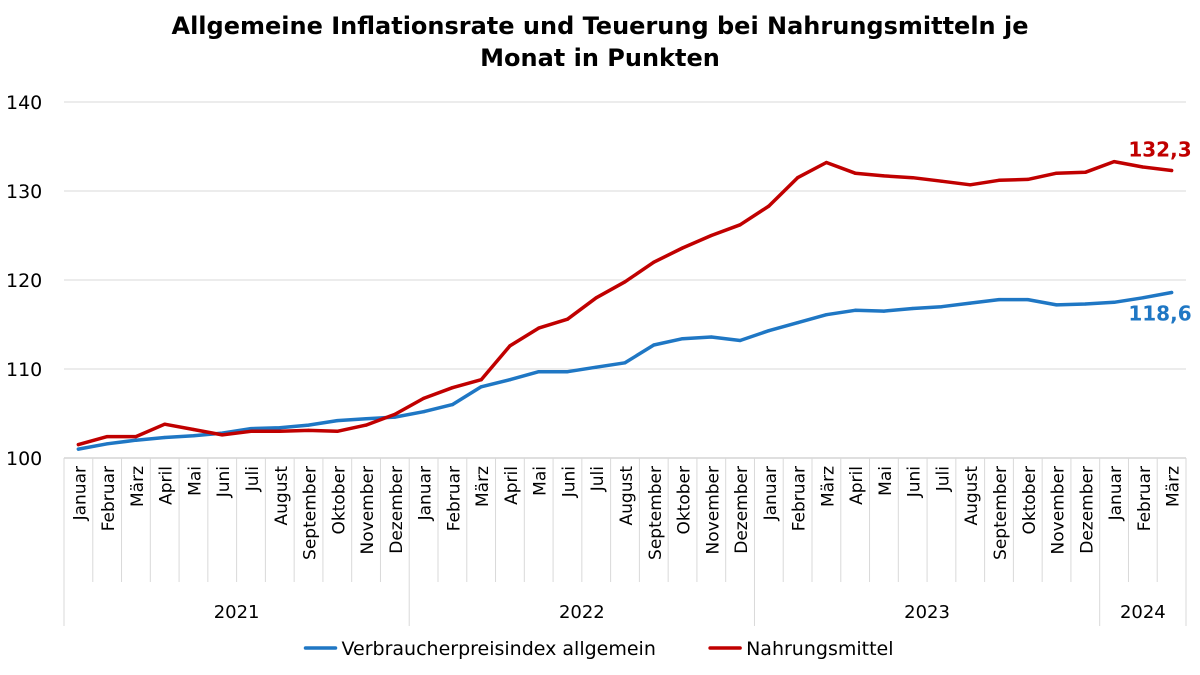 The image size is (1200, 675). What do you see at coordinates (1159, 150) in the screenshot?
I see `series-end-label: 132,3` at bounding box center [1159, 150].